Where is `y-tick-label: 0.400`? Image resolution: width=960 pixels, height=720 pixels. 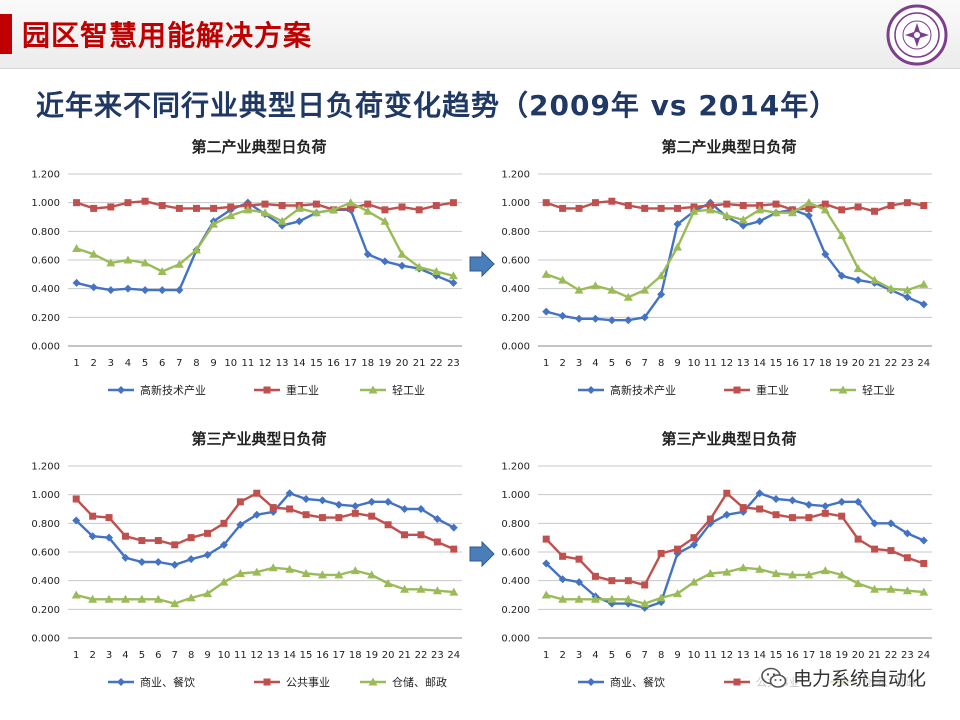
y-tick-label: 0.400 is located at coordinates (45, 289).